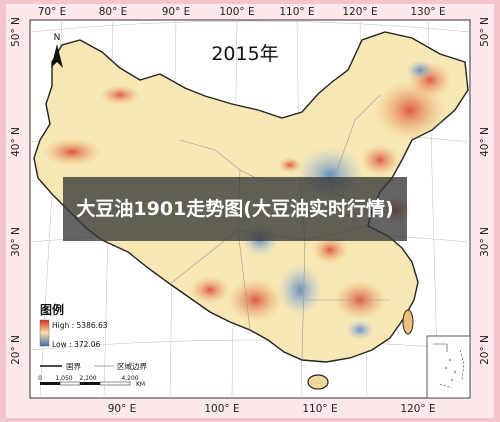 The width and height of the screenshot is (500, 422). I want to click on lon-label-top: 110° E, so click(296, 12).